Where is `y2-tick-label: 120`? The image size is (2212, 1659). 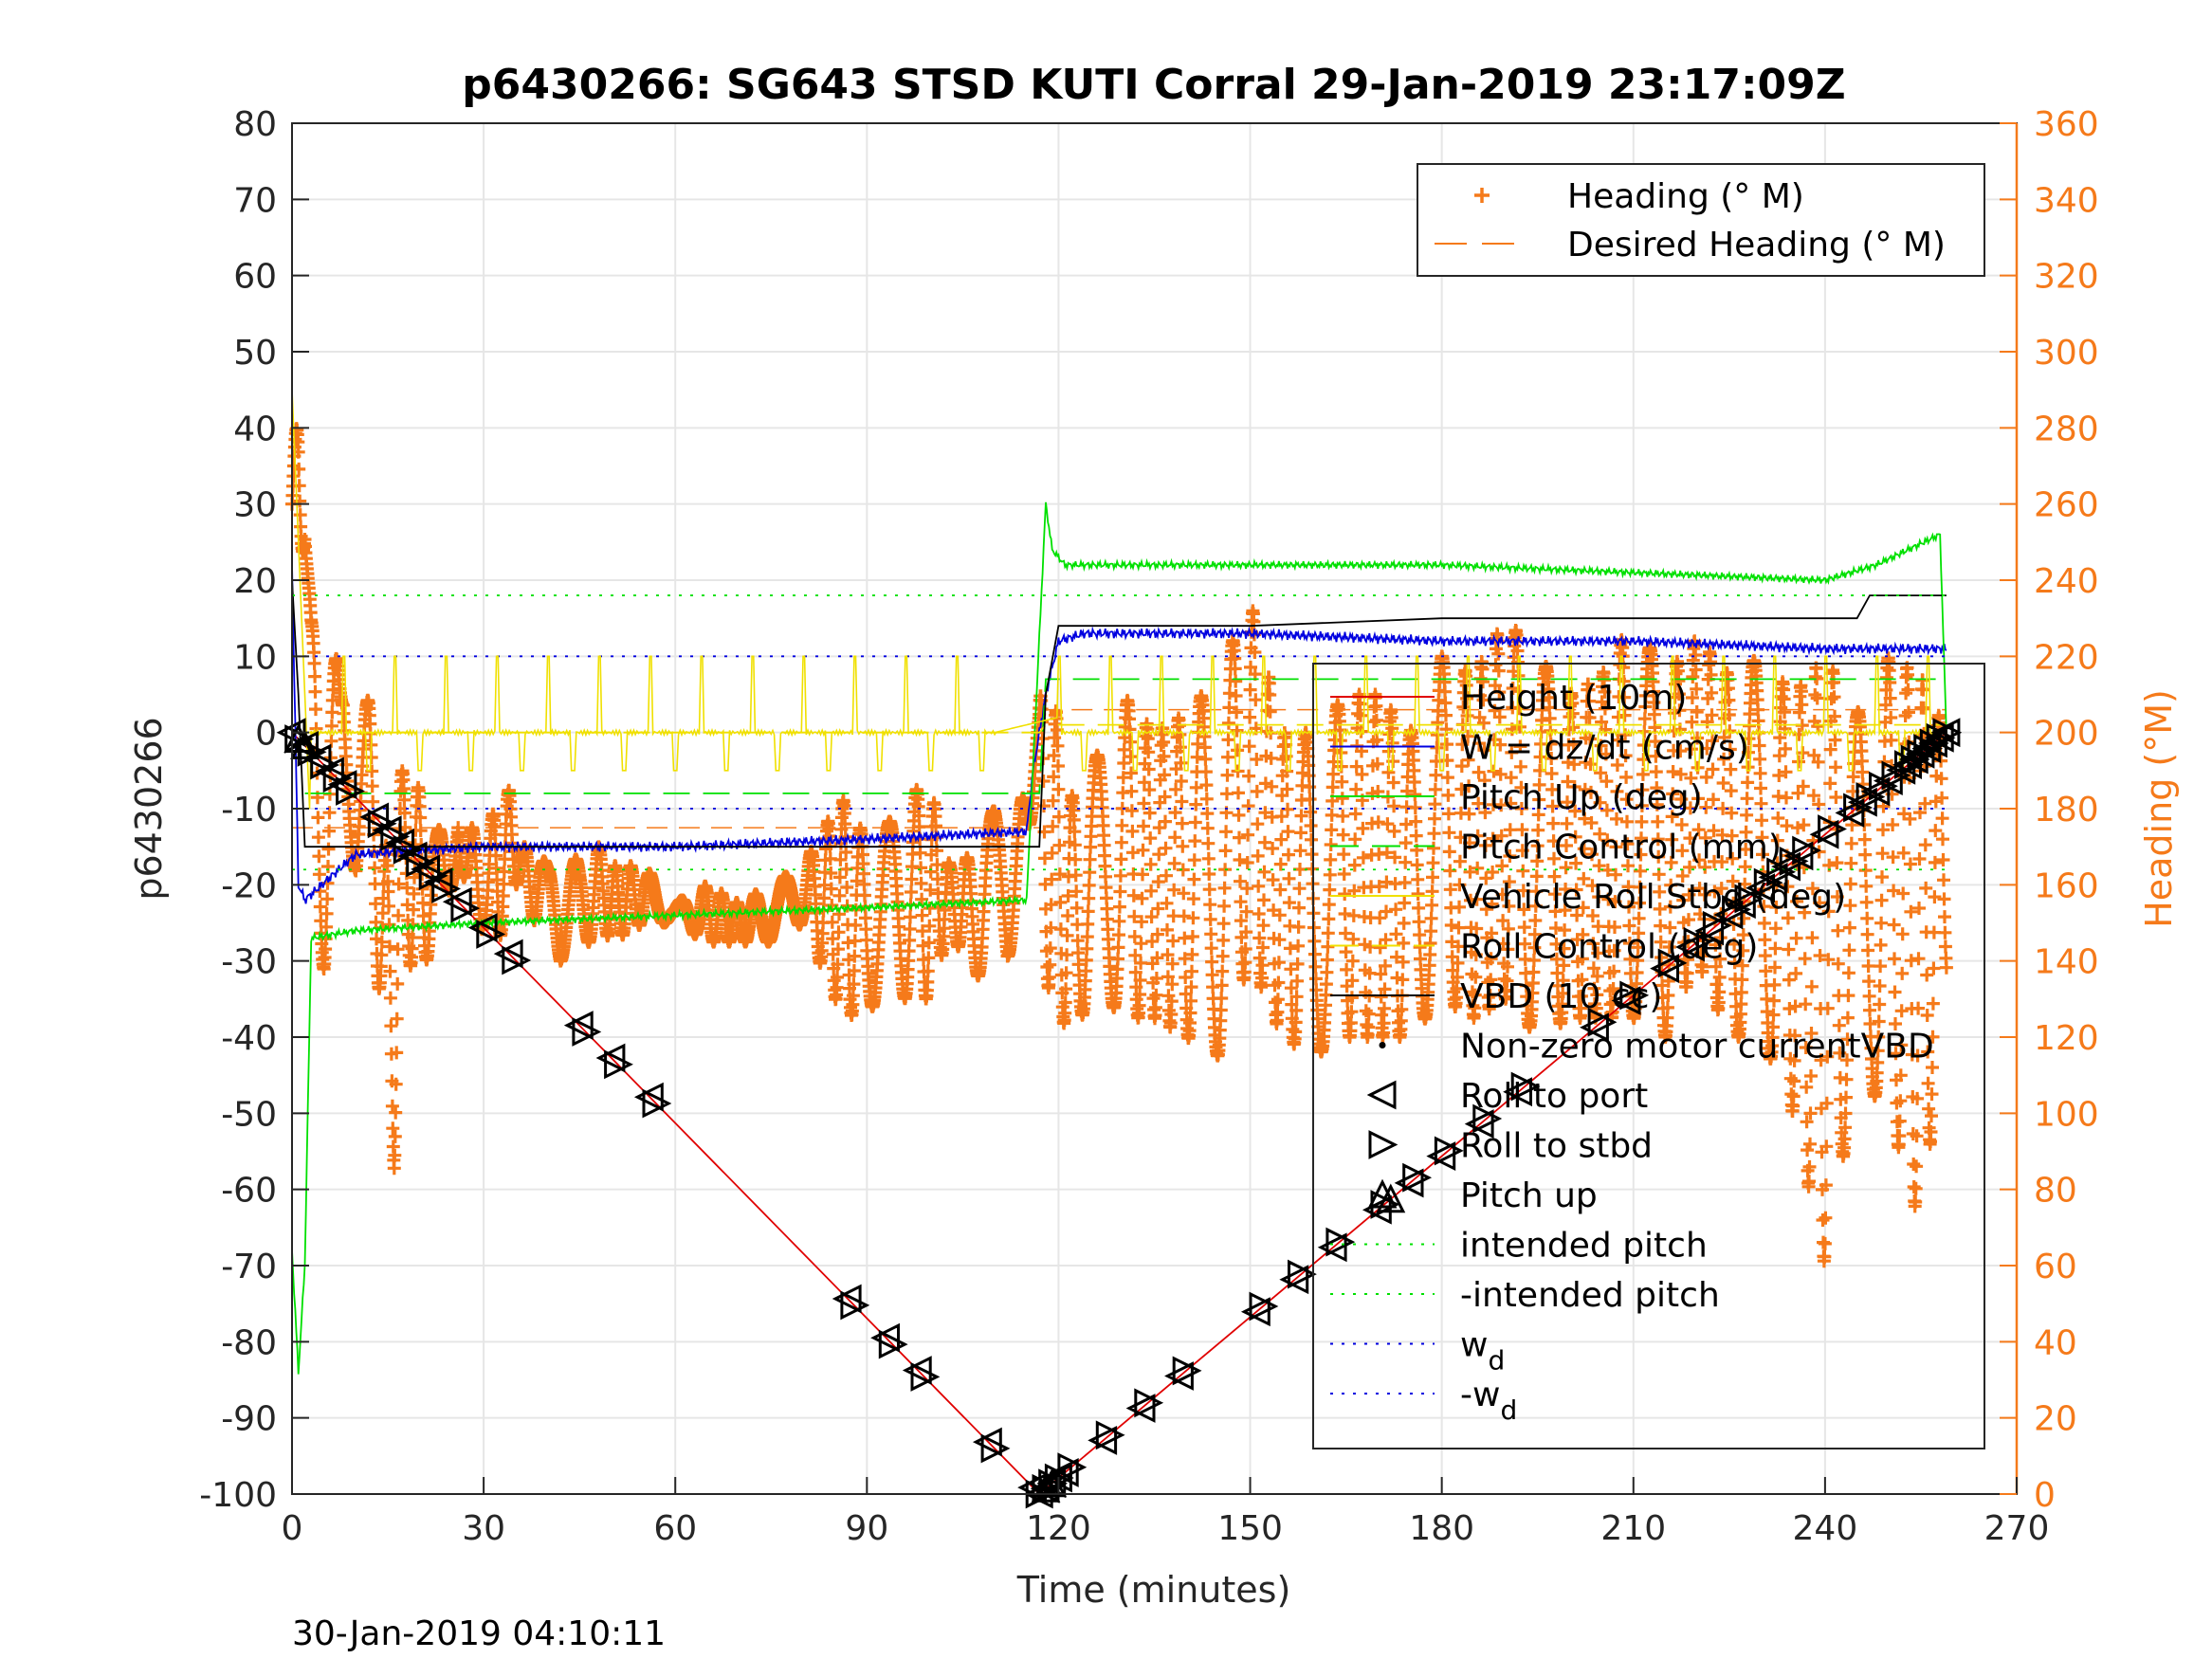
y2-tick-label: 120 is located at coordinates (2066, 1038).